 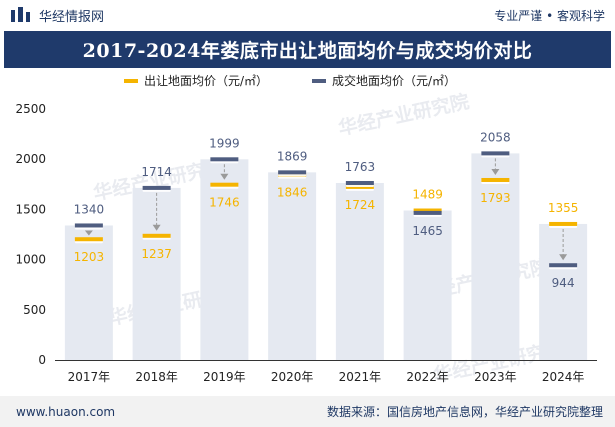 I want to click on x-tick-label: 2020年, so click(x=292, y=377).